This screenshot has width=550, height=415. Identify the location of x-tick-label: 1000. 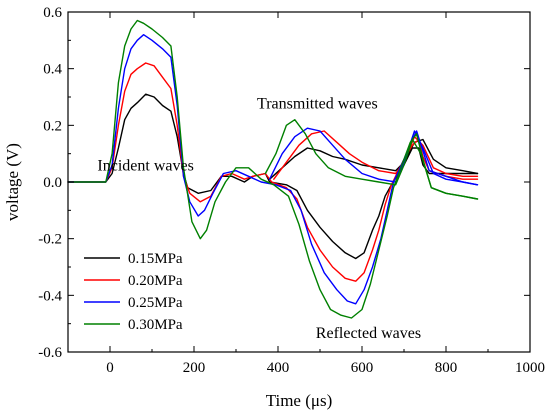
(530, 368).